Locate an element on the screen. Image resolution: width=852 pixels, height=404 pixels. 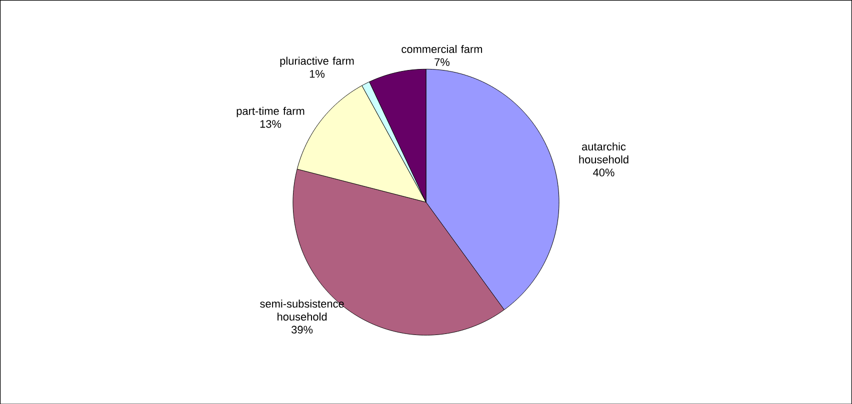
data-label: 40% is located at coordinates (603, 172).